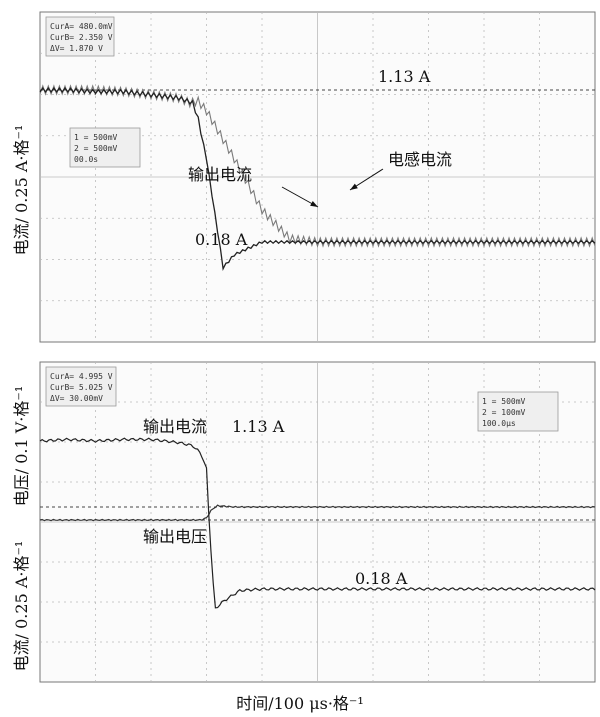  What do you see at coordinates (76, 48) in the screenshot?
I see `readout-line: ΔV= 1.870 V` at bounding box center [76, 48].